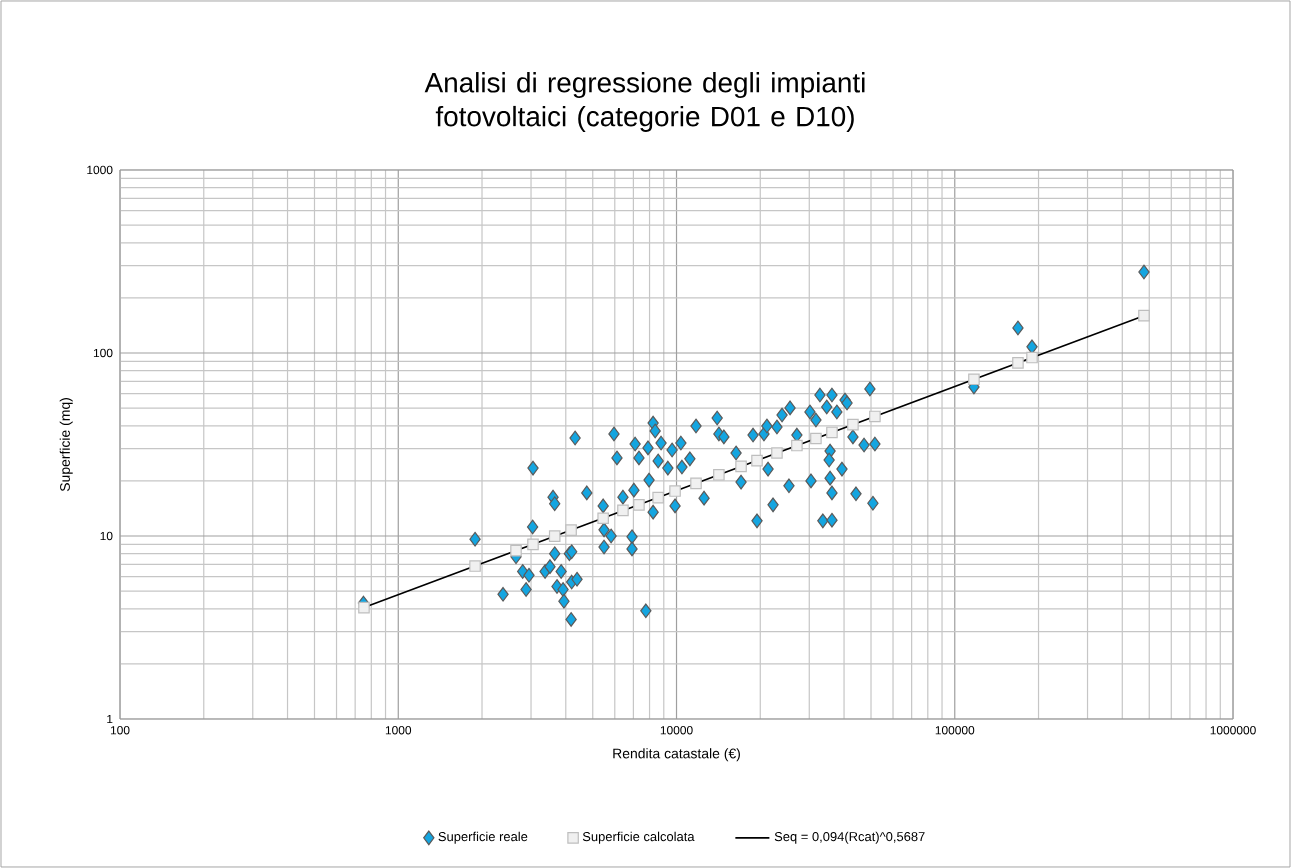  Describe the element at coordinates (955, 730) in the screenshot. I see `x-tick-label: 100000` at that location.